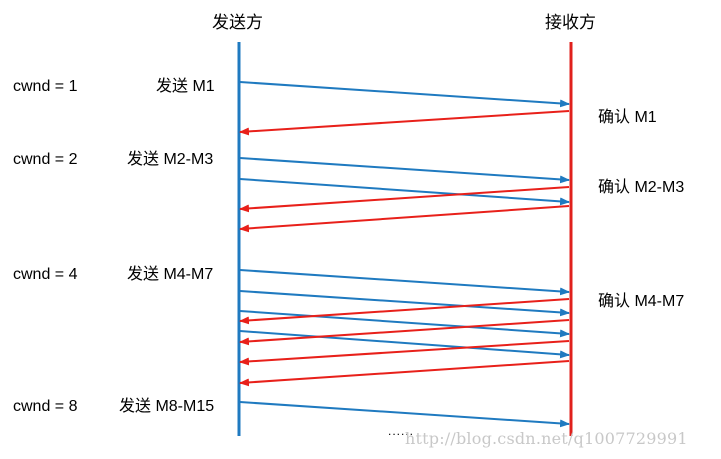  I want to click on ack-arrow-m5, so click(404, 332).